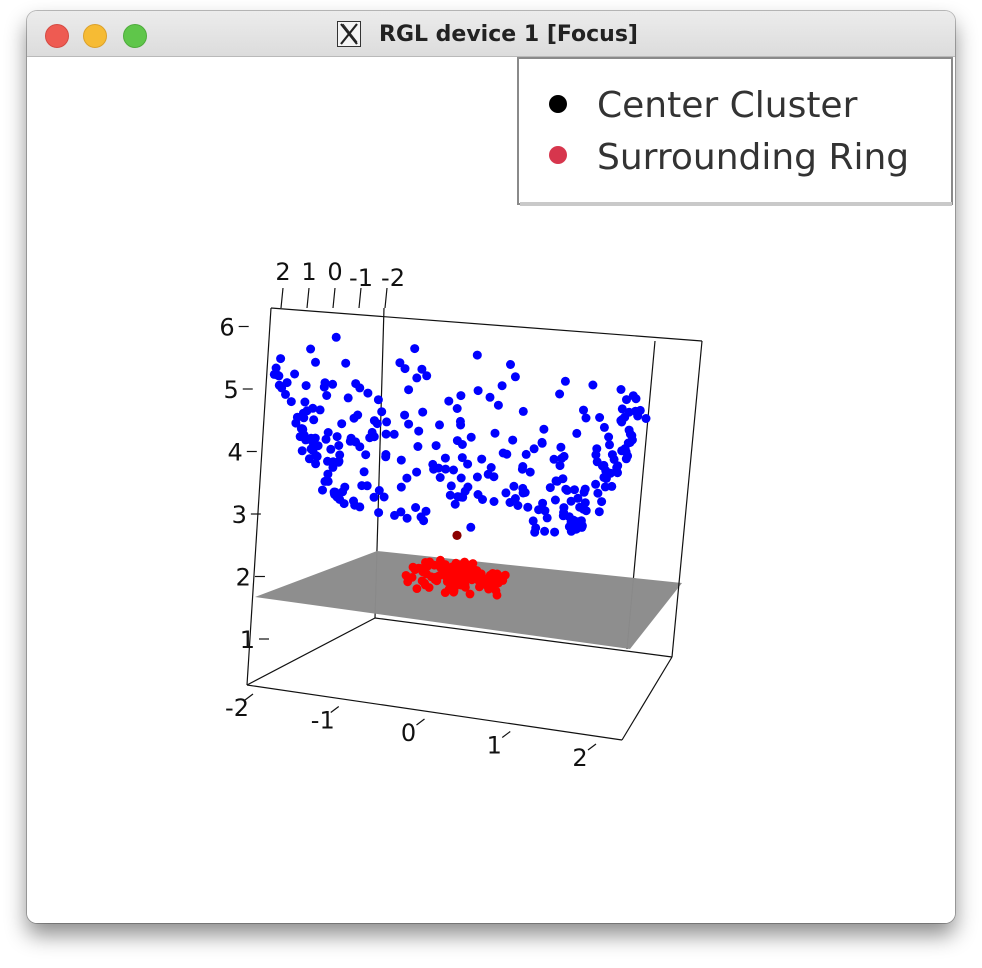 Image resolution: width=982 pixels, height=968 pixels. Describe the element at coordinates (95, 36) in the screenshot. I see `minimize-button` at that location.